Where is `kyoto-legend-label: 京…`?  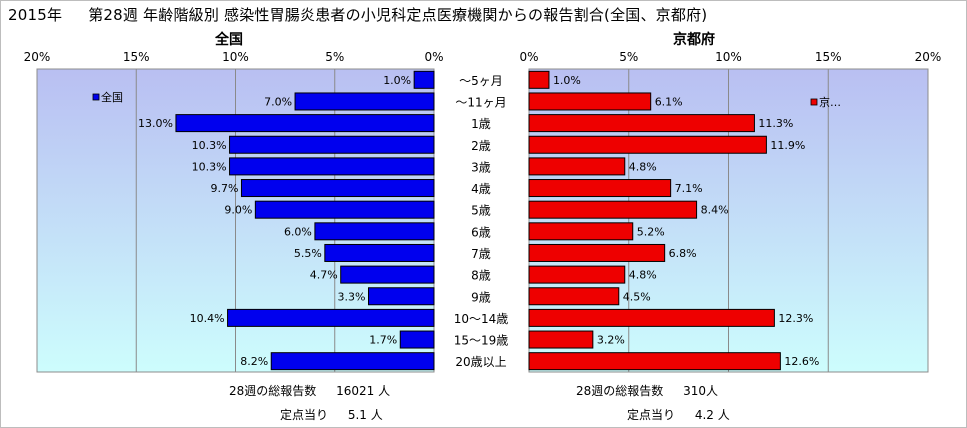
kyoto-legend-label: 京… is located at coordinates (830, 102).